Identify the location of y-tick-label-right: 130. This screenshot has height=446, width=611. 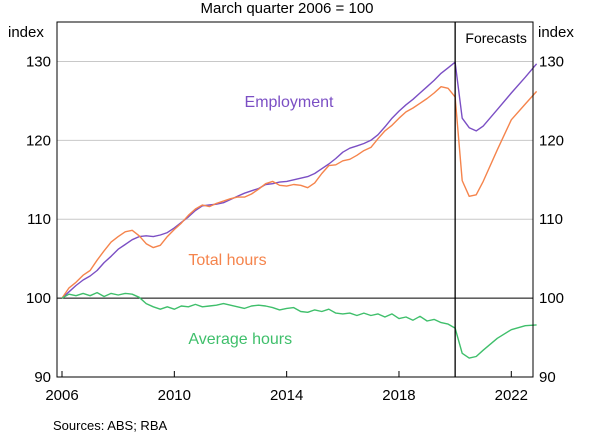
(551, 61).